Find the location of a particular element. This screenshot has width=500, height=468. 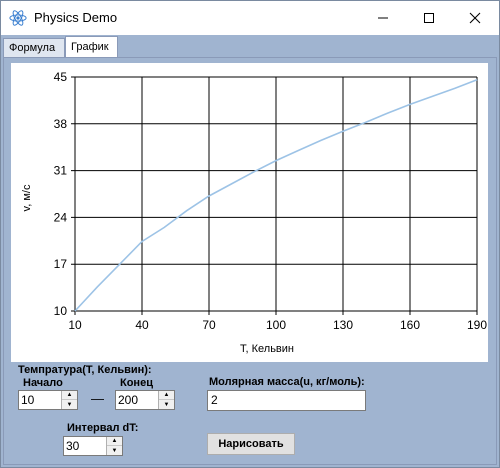

y-tick-label: 24 is located at coordinates (61, 217).